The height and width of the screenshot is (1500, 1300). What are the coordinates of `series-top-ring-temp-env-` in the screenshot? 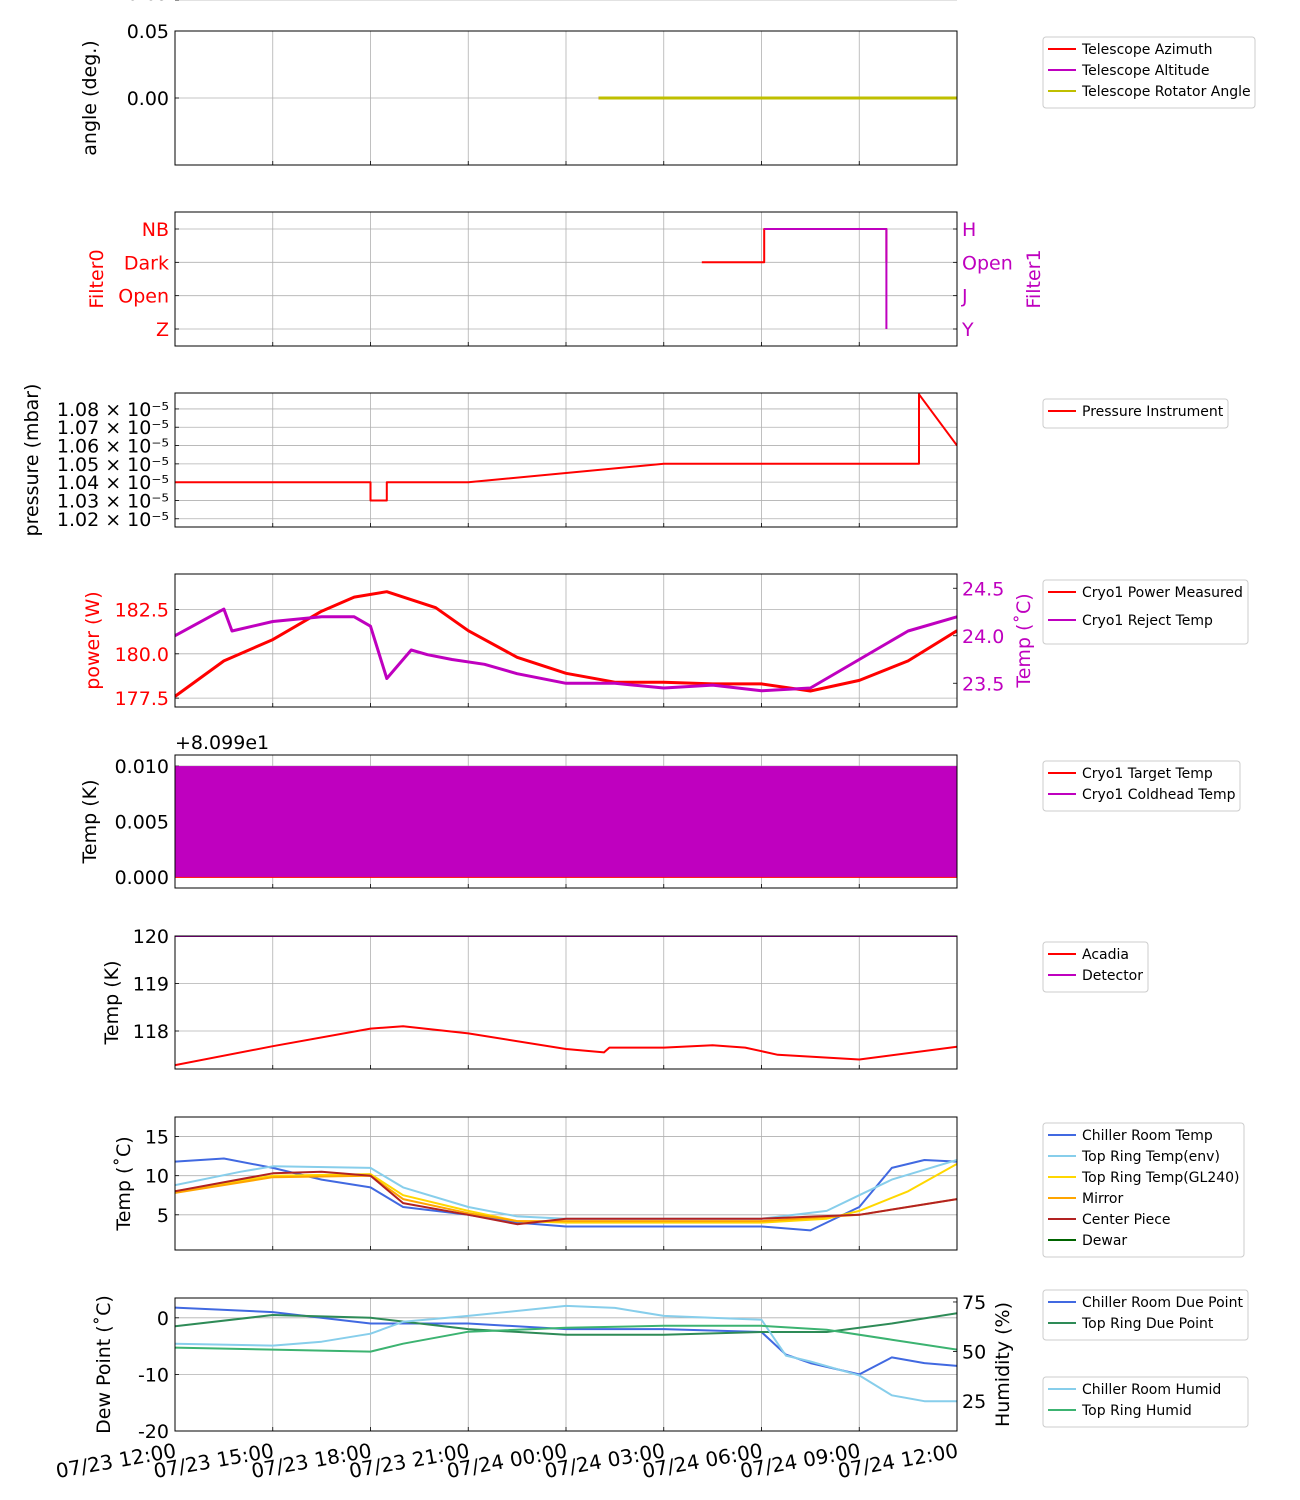 It's located at (566, 1189).